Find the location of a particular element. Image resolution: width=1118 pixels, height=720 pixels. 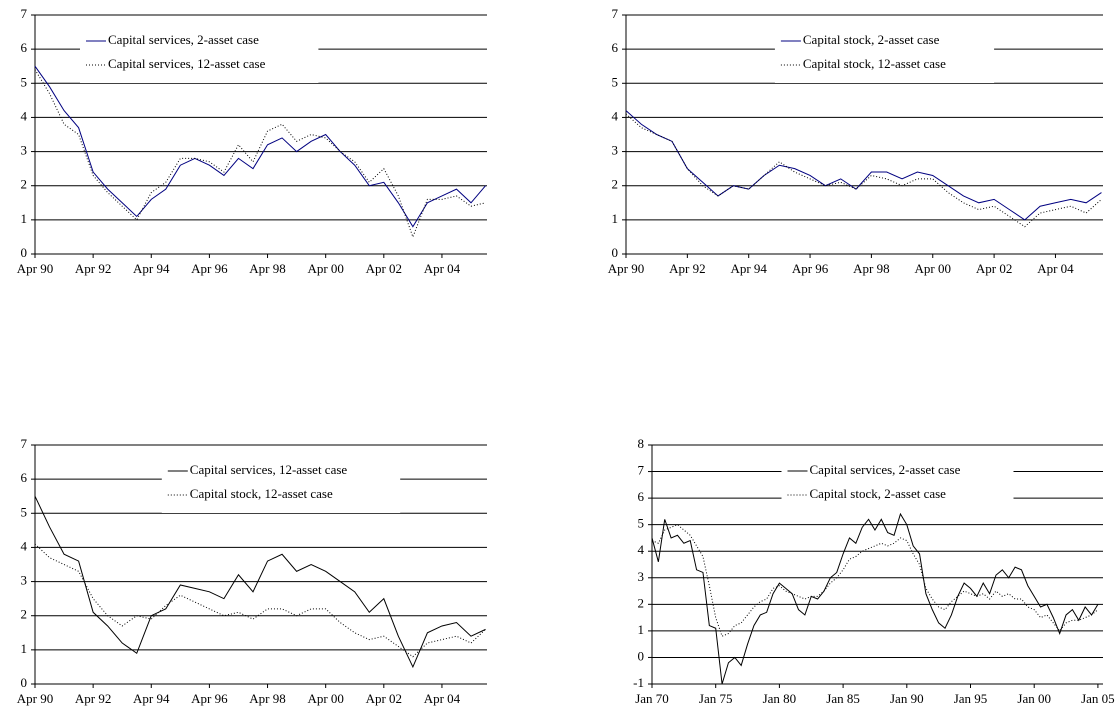

x-tick-label: Jan 05 is located at coordinates (1098, 698).